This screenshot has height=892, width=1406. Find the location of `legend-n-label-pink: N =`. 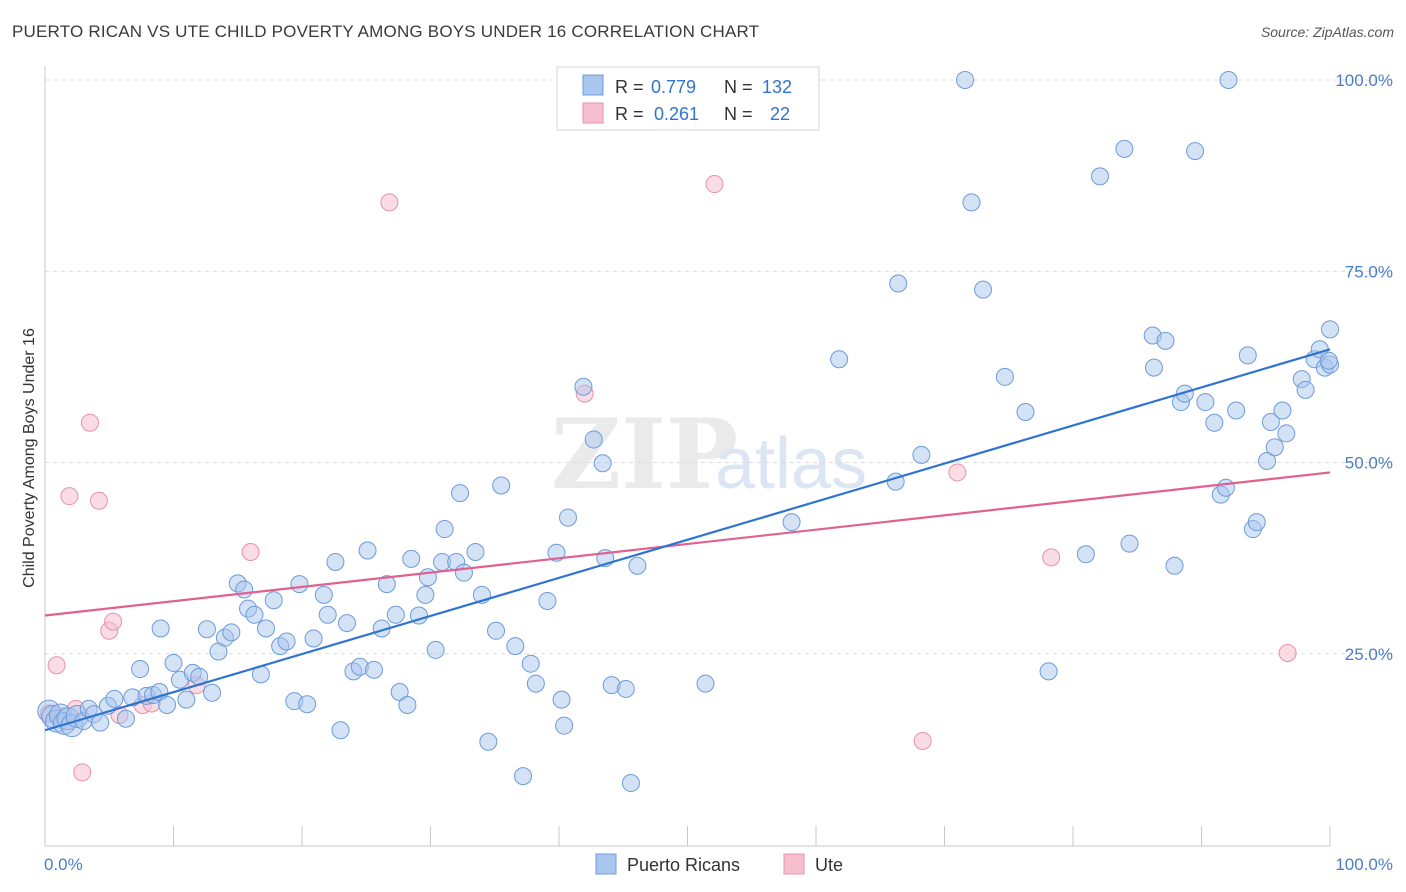

legend-n-label-pink: N = is located at coordinates (738, 114).